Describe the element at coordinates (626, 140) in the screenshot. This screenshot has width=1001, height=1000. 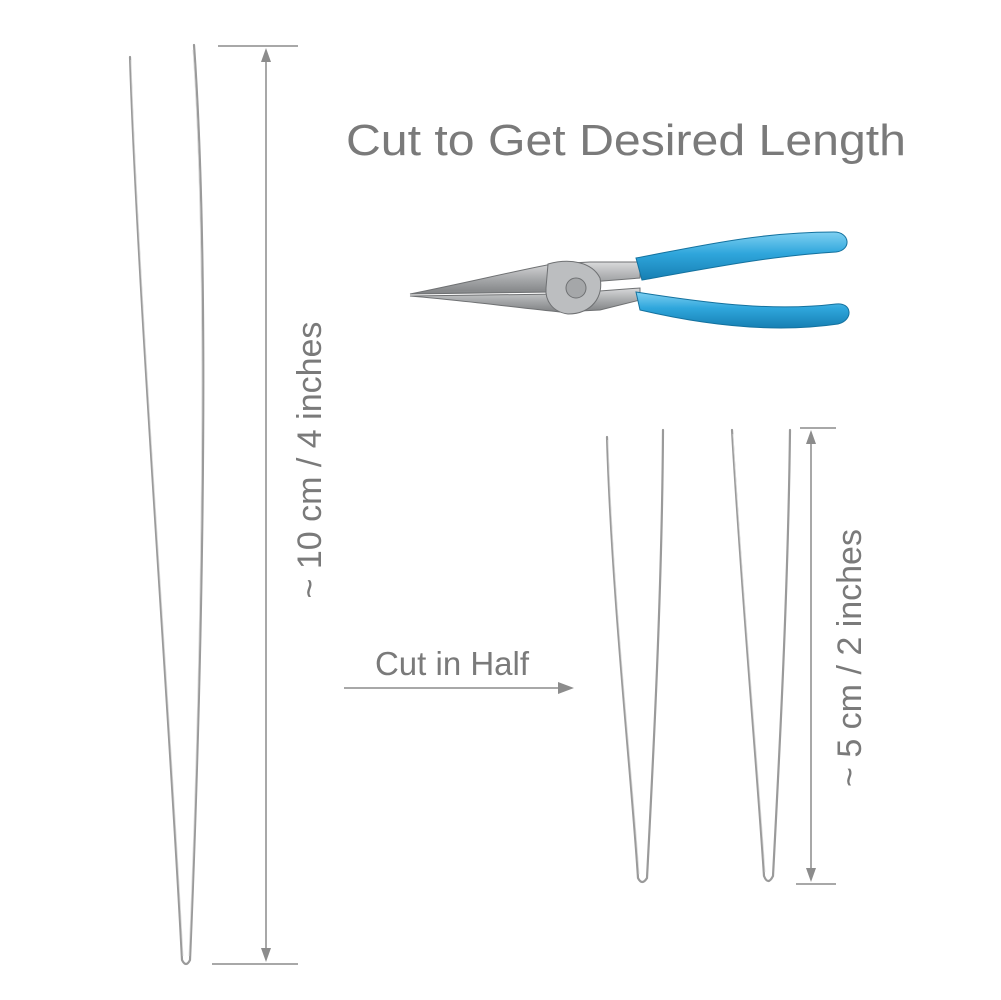
I see `page-heading: Cut to Get Desired Length` at that location.